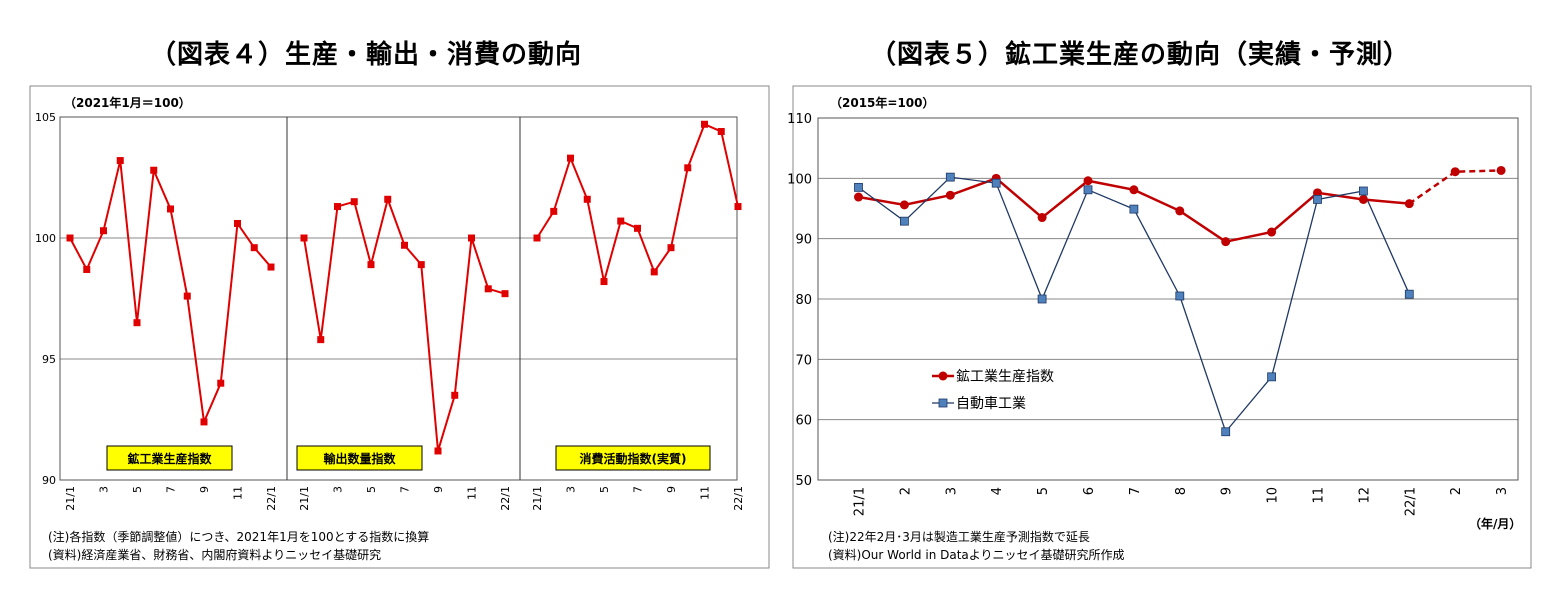 This screenshot has height=598, width=1555. Describe the element at coordinates (127, 102) in the screenshot. I see `figure4-unit-note: （2021年1月＝100）` at that location.